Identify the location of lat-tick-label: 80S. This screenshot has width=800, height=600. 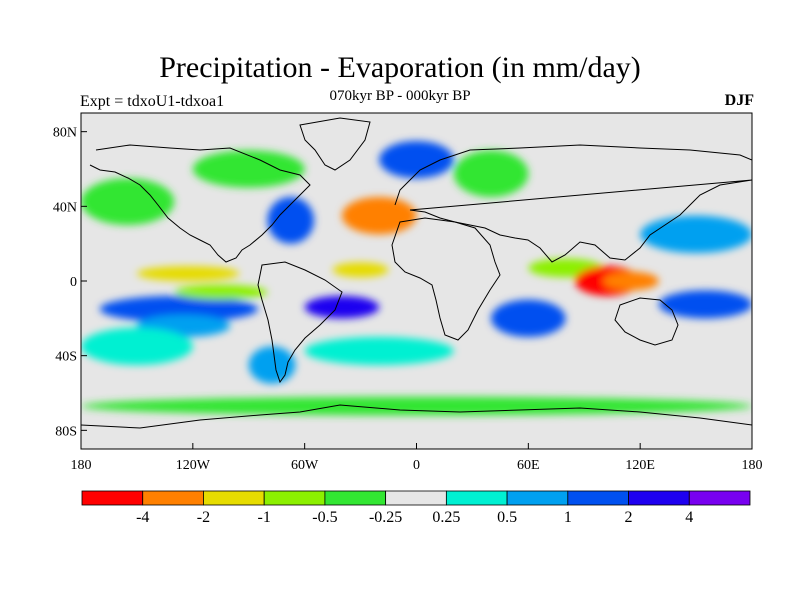
(66, 431).